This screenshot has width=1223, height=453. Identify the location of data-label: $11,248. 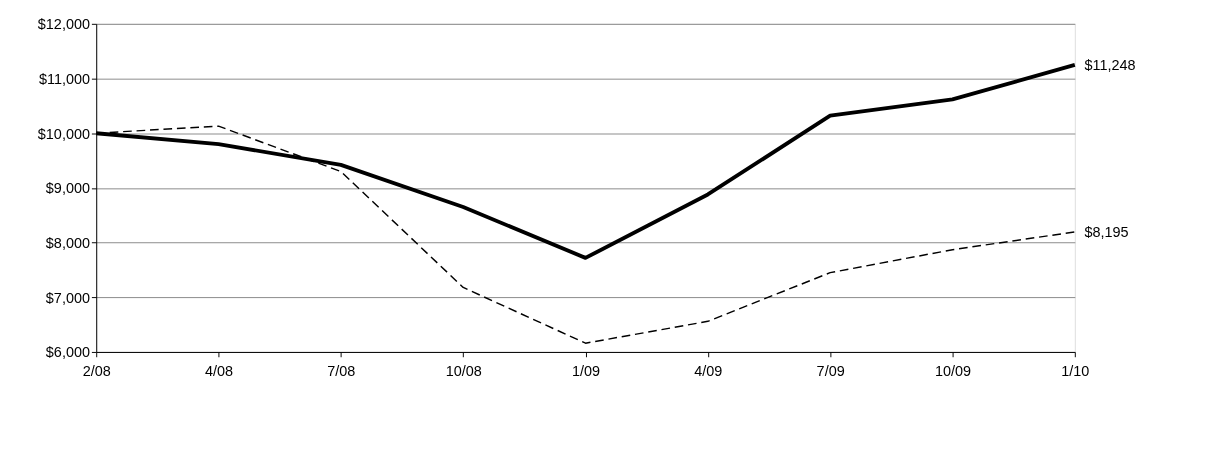
(1110, 64).